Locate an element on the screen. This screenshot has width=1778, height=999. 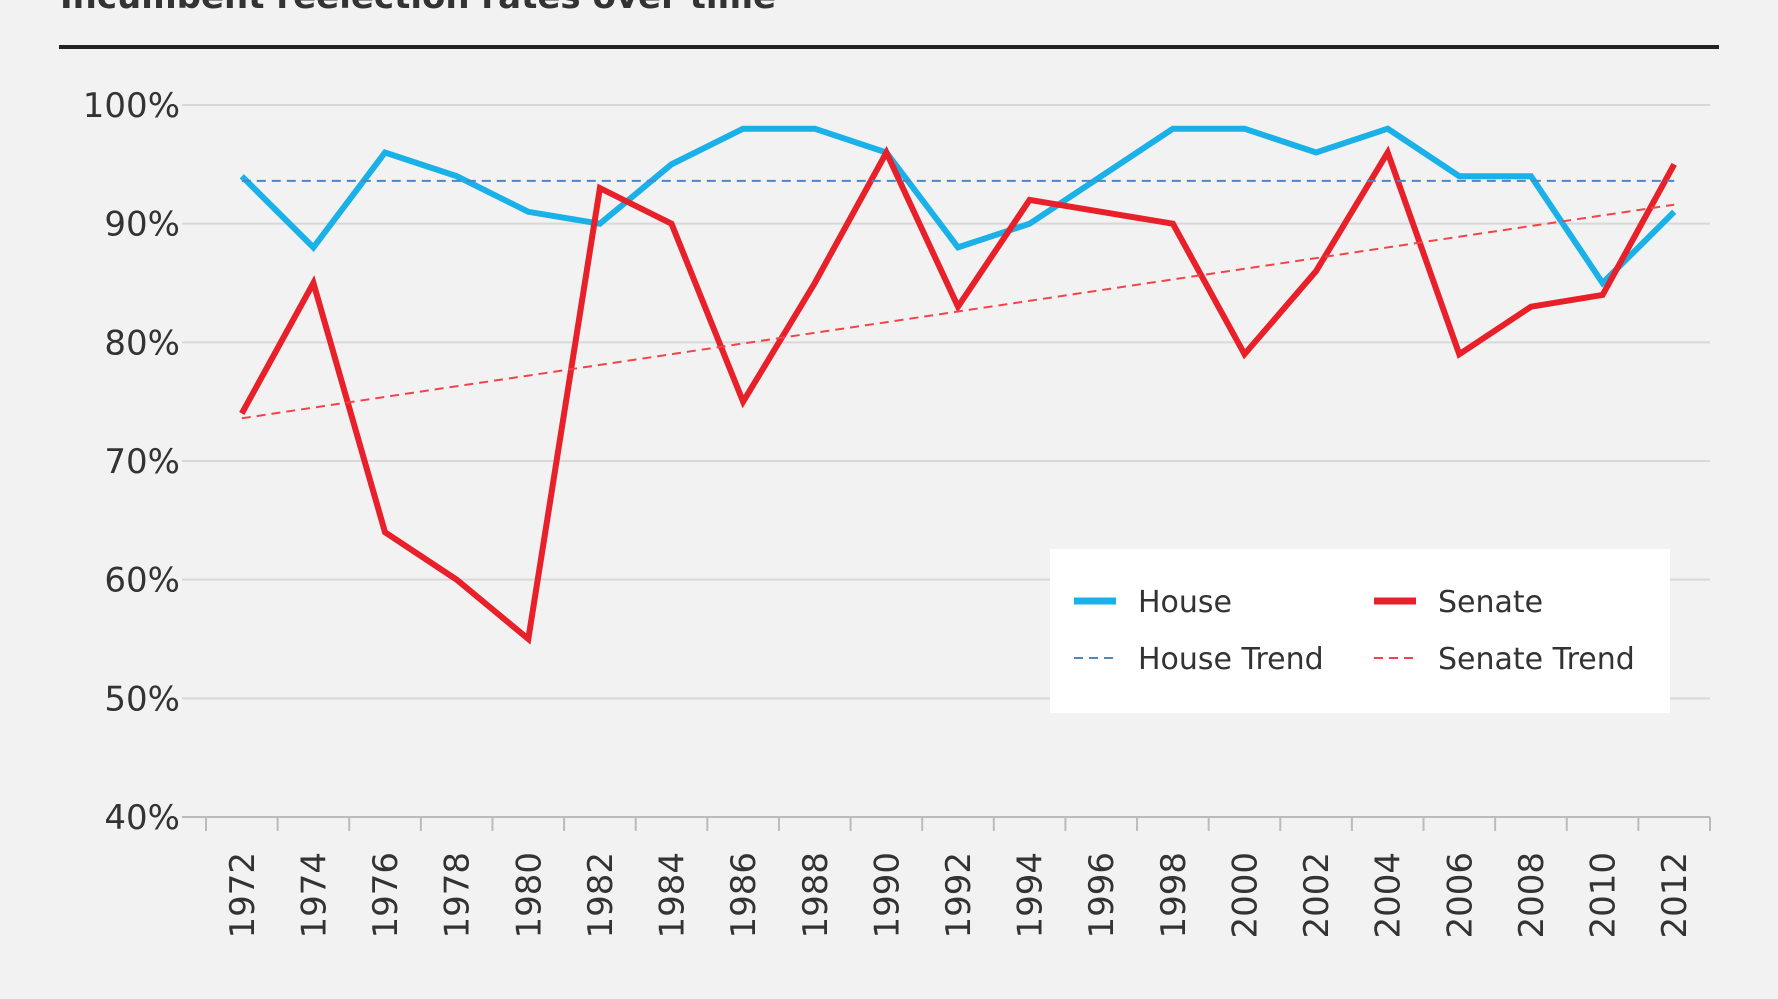
x-tick-label: 1990 is located at coordinates (887, 895).